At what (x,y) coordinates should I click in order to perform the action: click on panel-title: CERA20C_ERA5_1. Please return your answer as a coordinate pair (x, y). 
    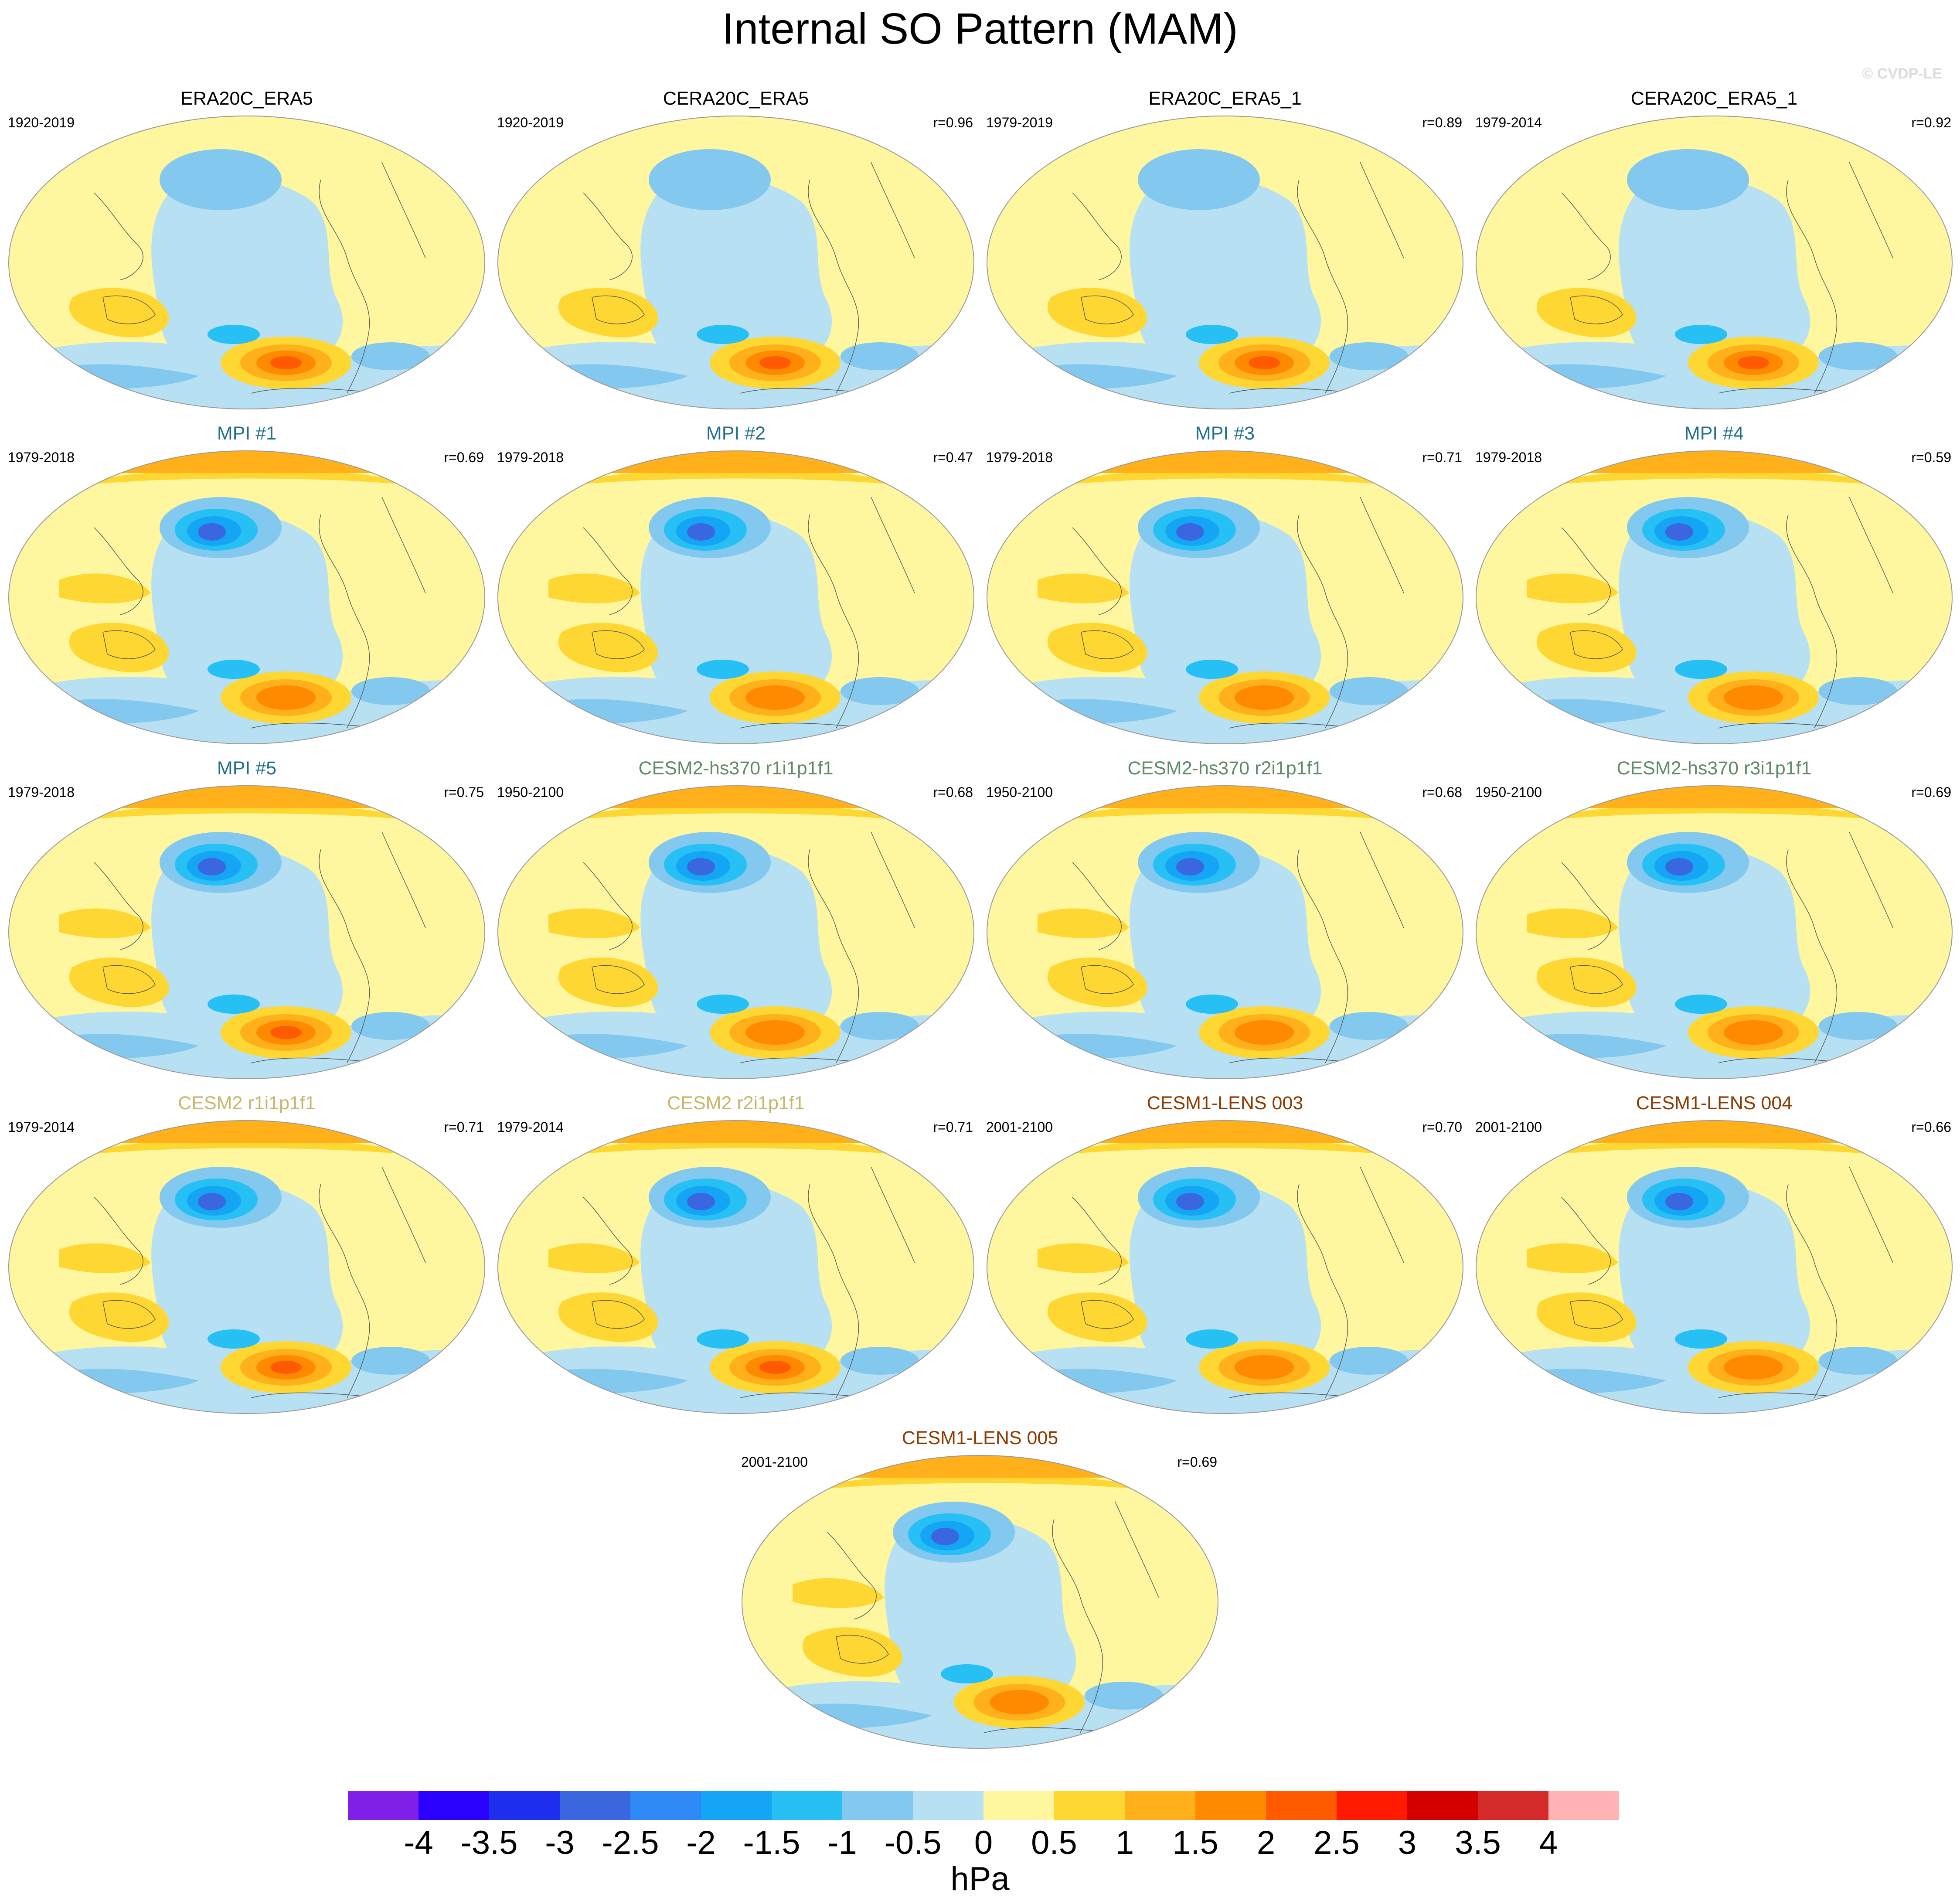
    Looking at the image, I should click on (1714, 98).